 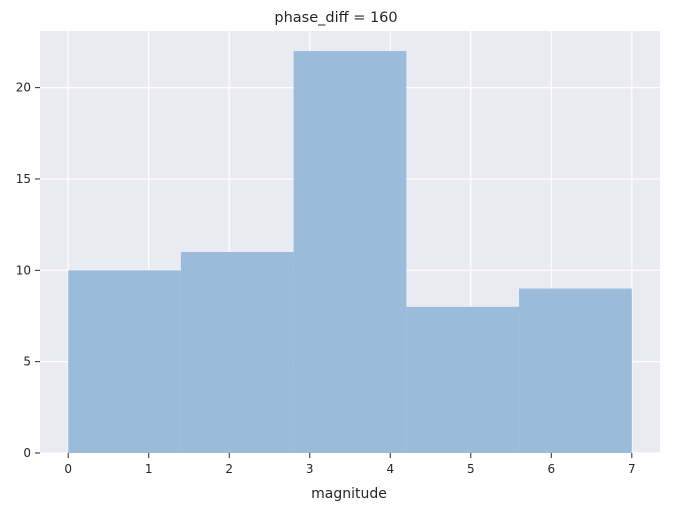 I want to click on y-tick-label: 15, so click(x=23, y=179).